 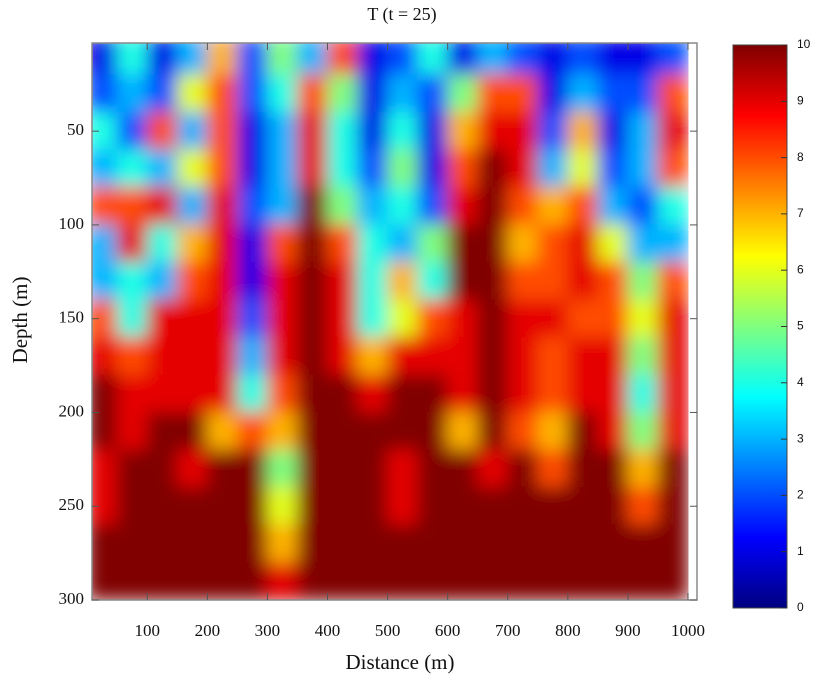 I want to click on y-tick-label: 250, so click(x=72, y=504).